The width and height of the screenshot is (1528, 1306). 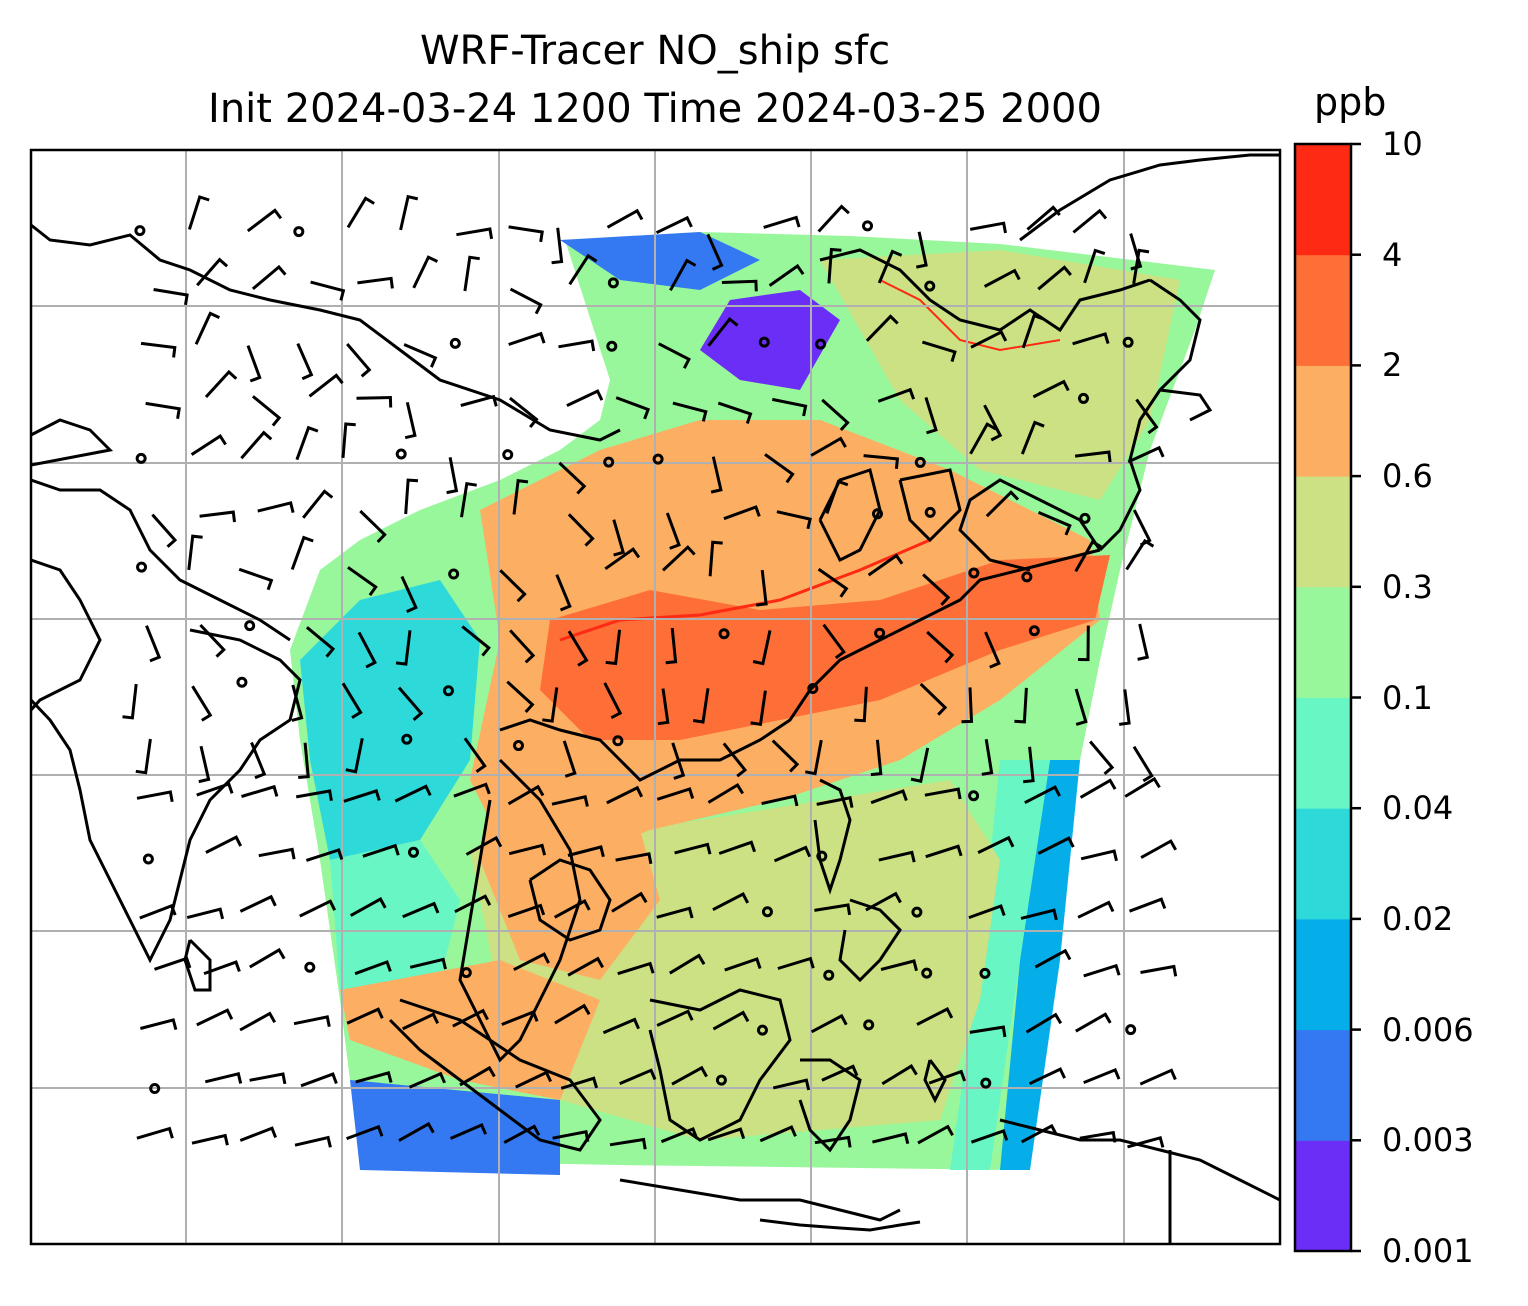 I want to click on field-low-edge-east2, so click(x=1000, y=965).